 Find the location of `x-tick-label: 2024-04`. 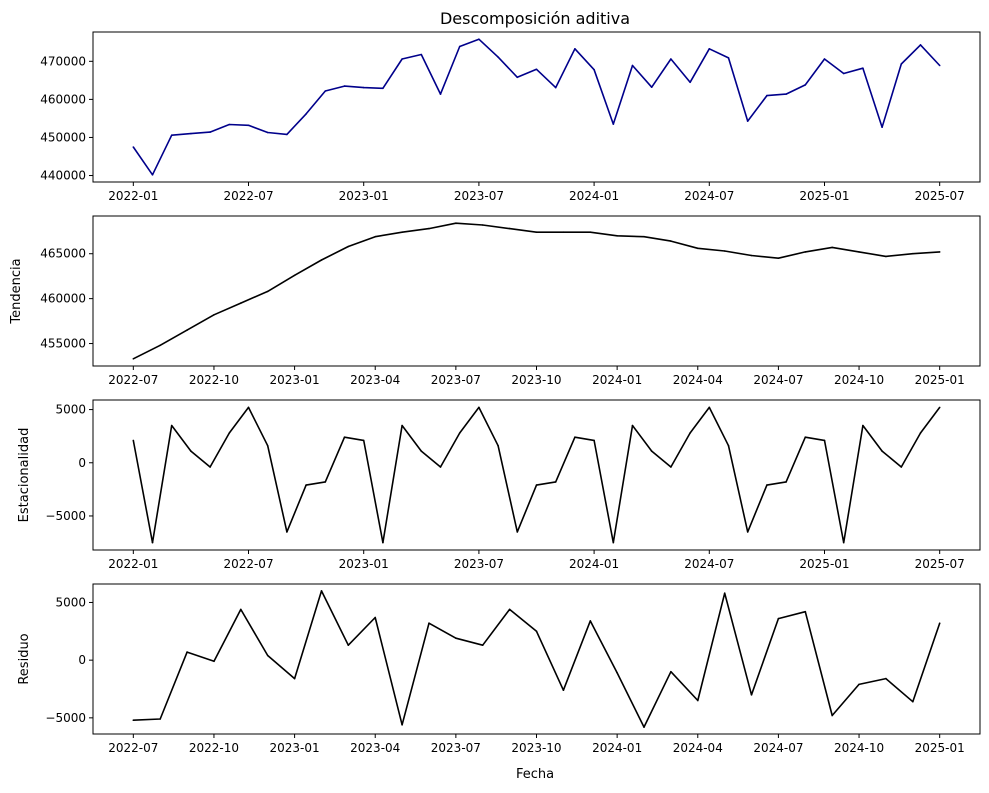

x-tick-label: 2024-04 is located at coordinates (698, 748).